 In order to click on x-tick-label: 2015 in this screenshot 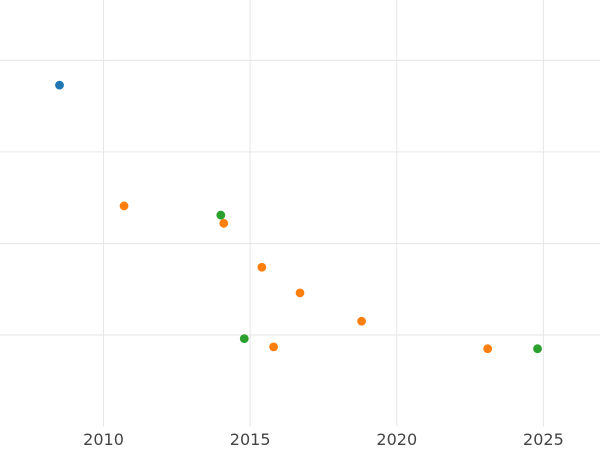, I will do `click(250, 439)`.